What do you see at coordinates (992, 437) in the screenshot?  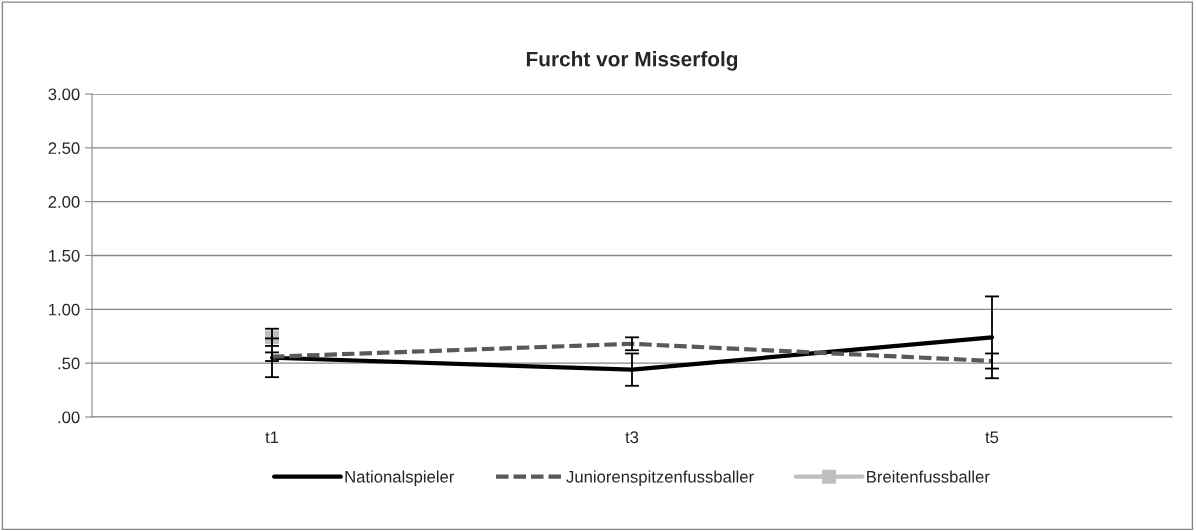 I see `x-tick-label: t5` at bounding box center [992, 437].